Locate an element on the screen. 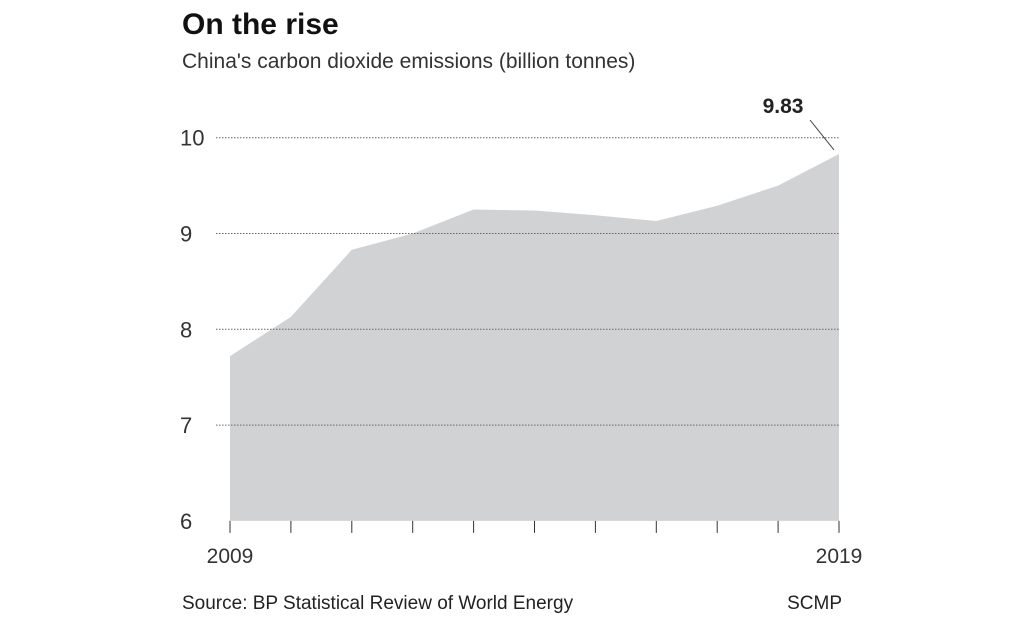 This screenshot has width=1024, height=620. x-tick-label: 2009 is located at coordinates (230, 556).